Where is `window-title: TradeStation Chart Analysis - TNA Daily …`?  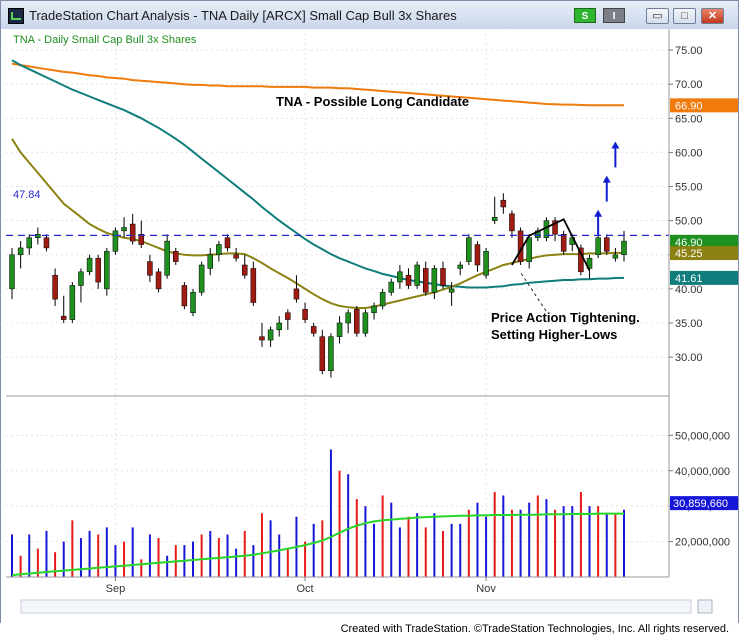
window-title: TradeStation Chart Analysis - TNA Daily … is located at coordinates (243, 15).